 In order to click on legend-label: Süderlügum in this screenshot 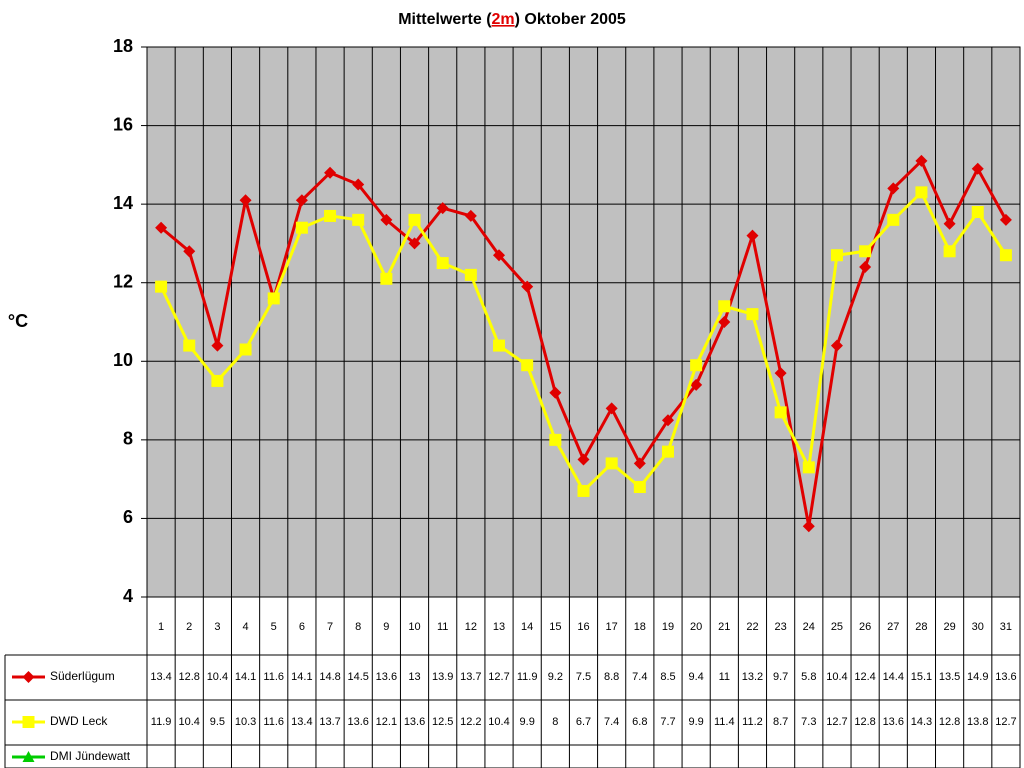, I will do `click(82, 676)`.